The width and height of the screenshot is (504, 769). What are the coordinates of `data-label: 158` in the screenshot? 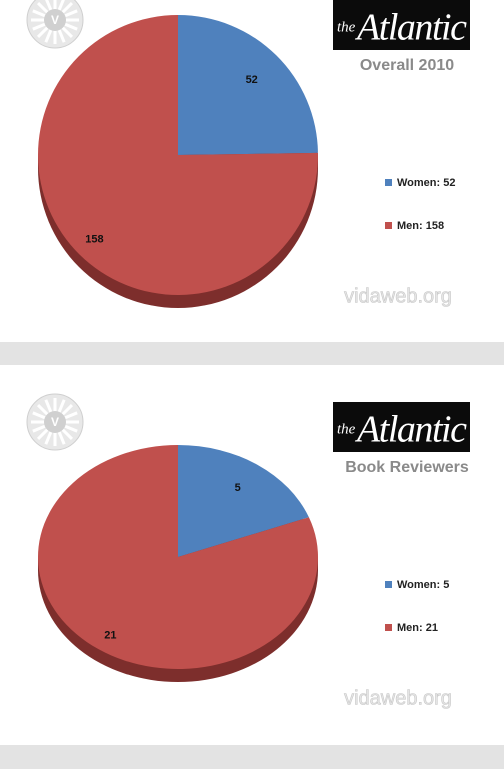 It's located at (94, 240).